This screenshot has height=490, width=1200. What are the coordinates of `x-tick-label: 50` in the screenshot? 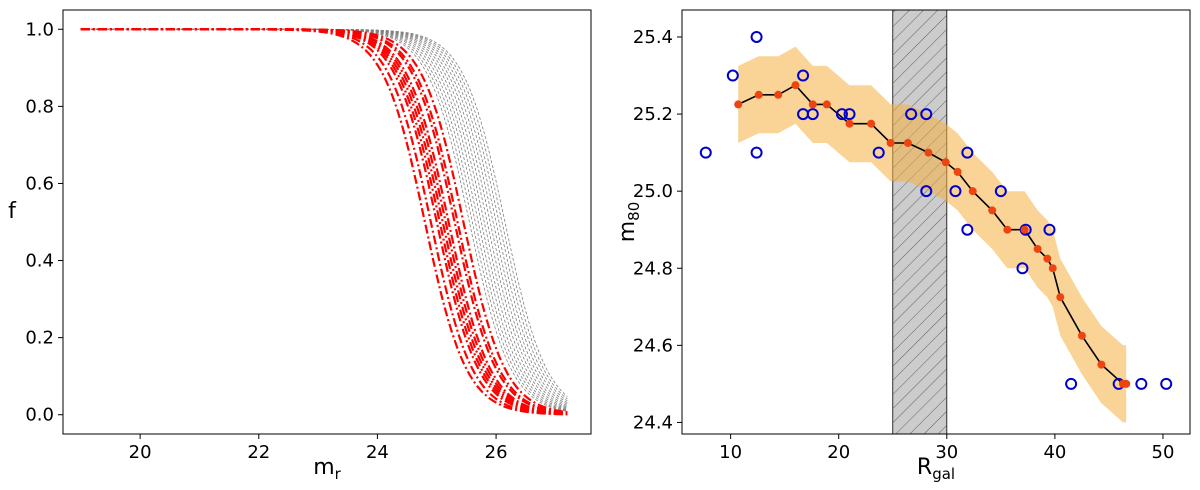 It's located at (1163, 452).